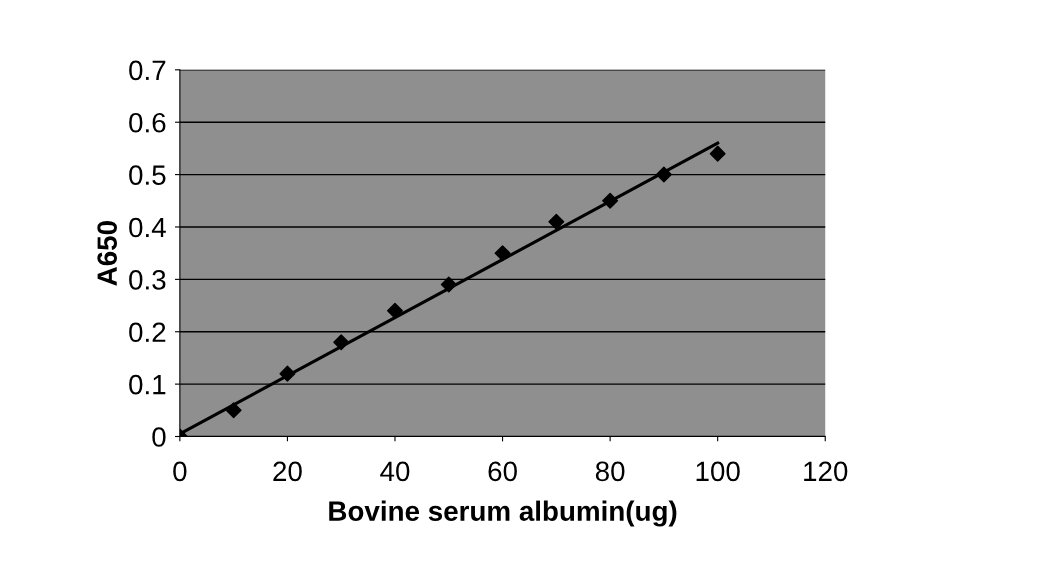 The image size is (1058, 582). I want to click on x-tick-label: 100, so click(718, 471).